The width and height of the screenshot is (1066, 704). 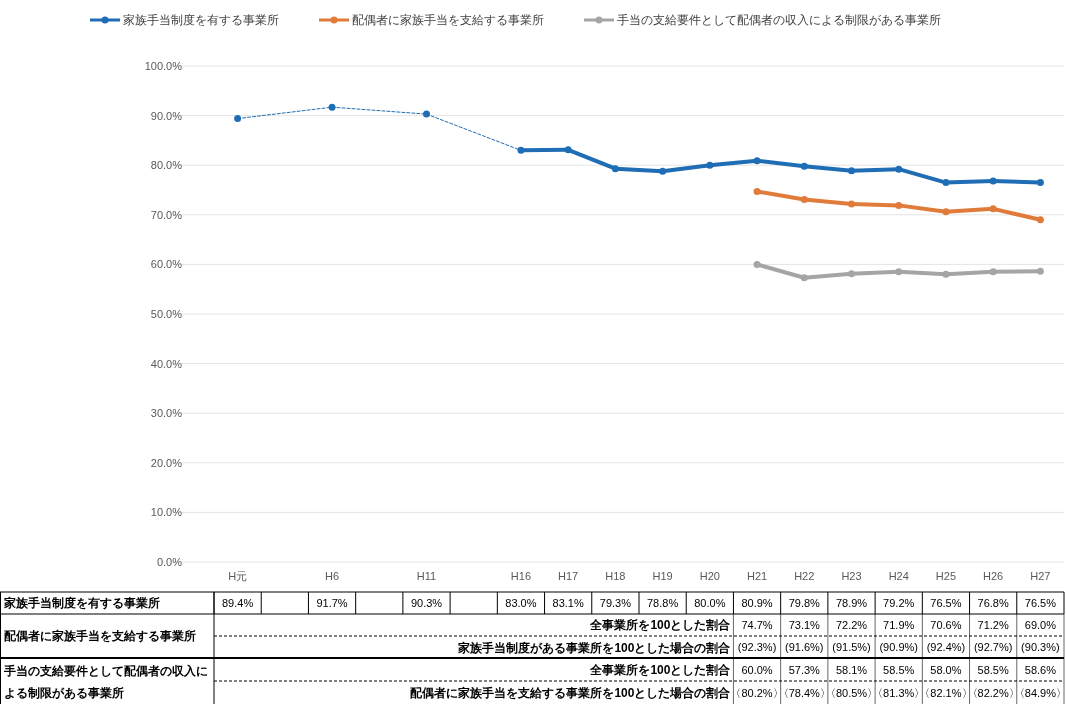 What do you see at coordinates (757, 603) in the screenshot?
I see `data-label: 80.9%` at bounding box center [757, 603].